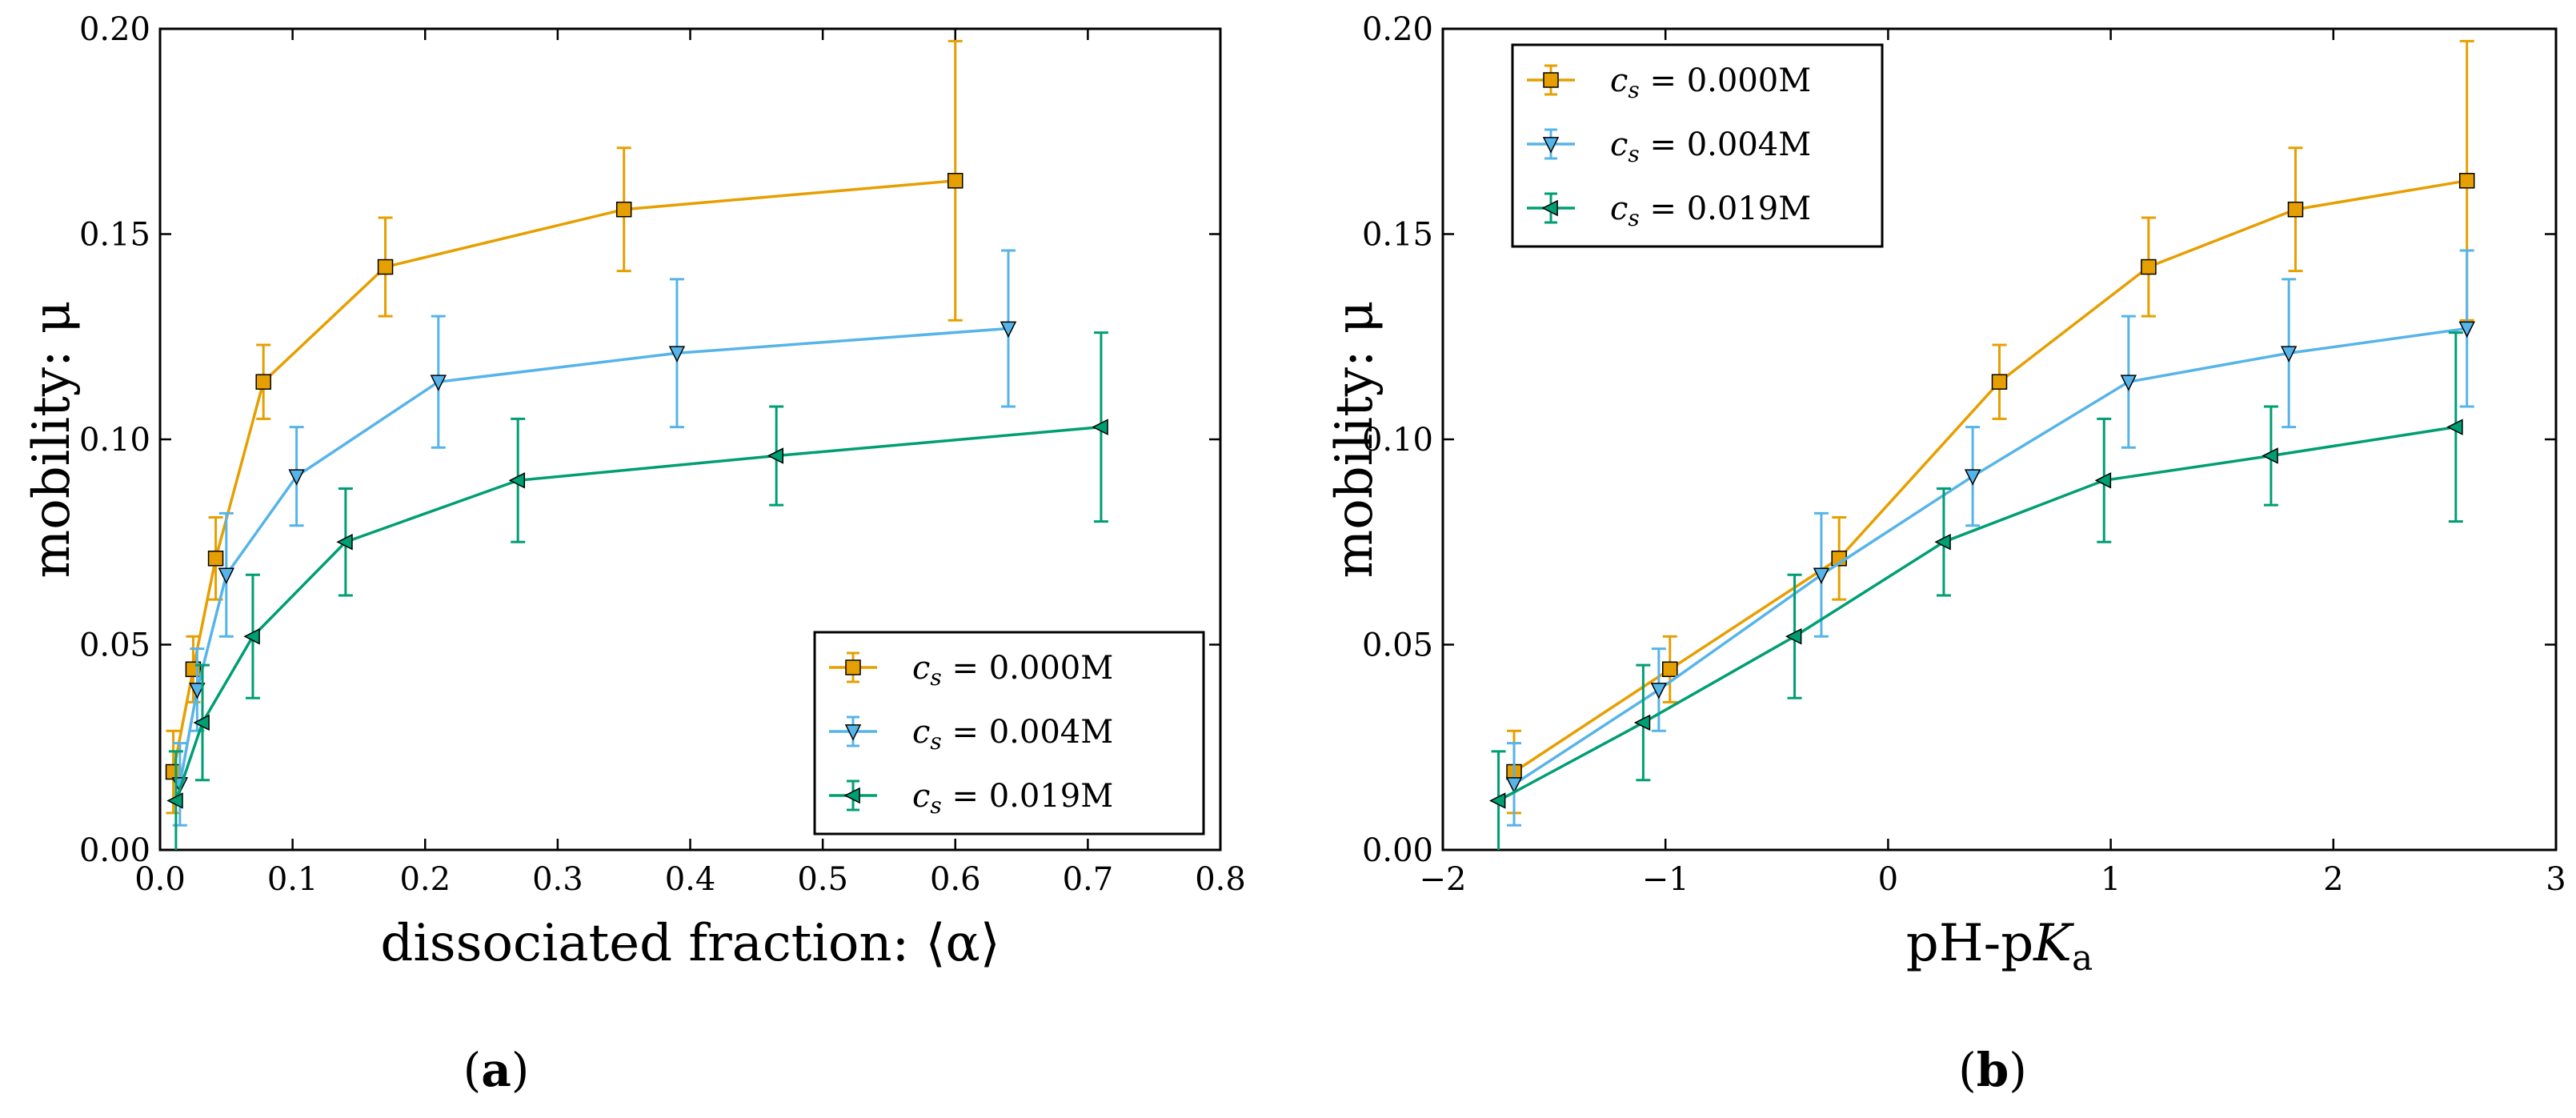 The image size is (2576, 1118). I want to click on x-tick-label: 0.6, so click(955, 879).